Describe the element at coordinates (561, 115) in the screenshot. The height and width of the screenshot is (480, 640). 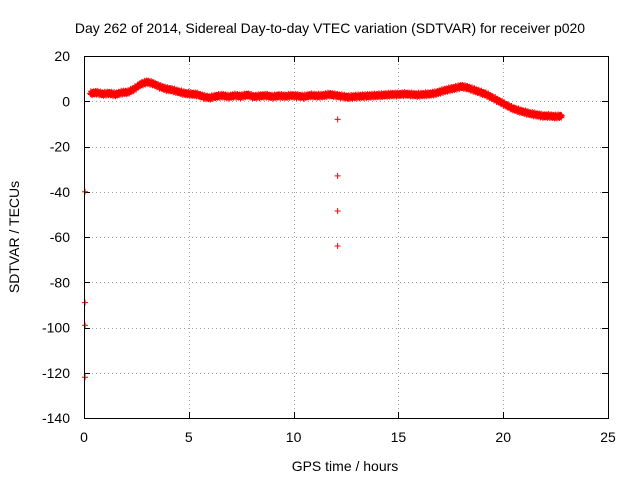
I see `main-trace-point` at that location.